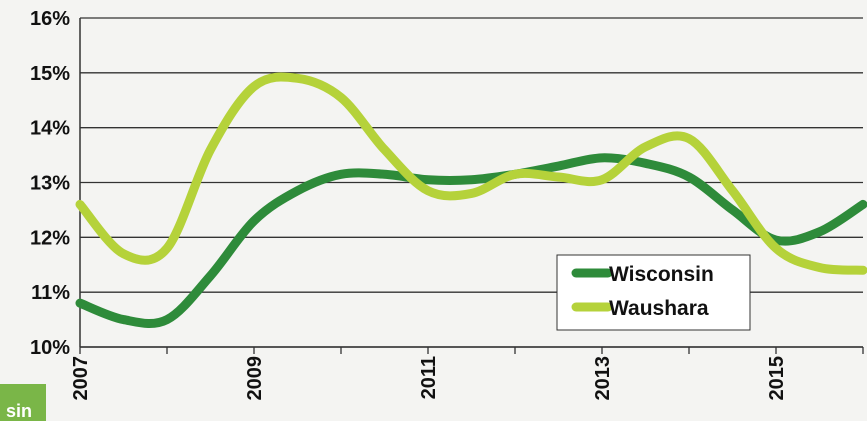 Image resolution: width=867 pixels, height=421 pixels. What do you see at coordinates (19, 411) in the screenshot?
I see `corner-badge-label: sin` at bounding box center [19, 411].